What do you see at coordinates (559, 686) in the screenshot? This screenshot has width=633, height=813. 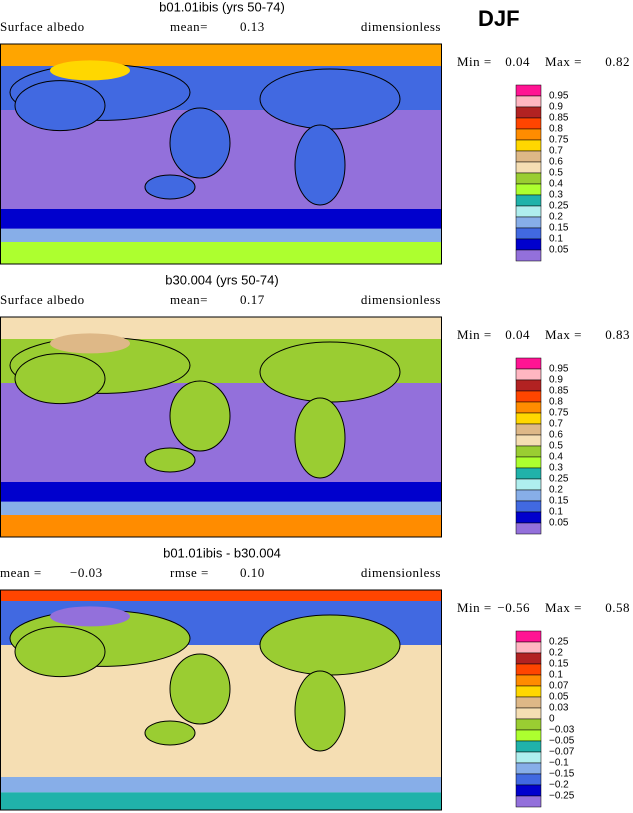 I see `colorbar-label: 0.07` at bounding box center [559, 686].